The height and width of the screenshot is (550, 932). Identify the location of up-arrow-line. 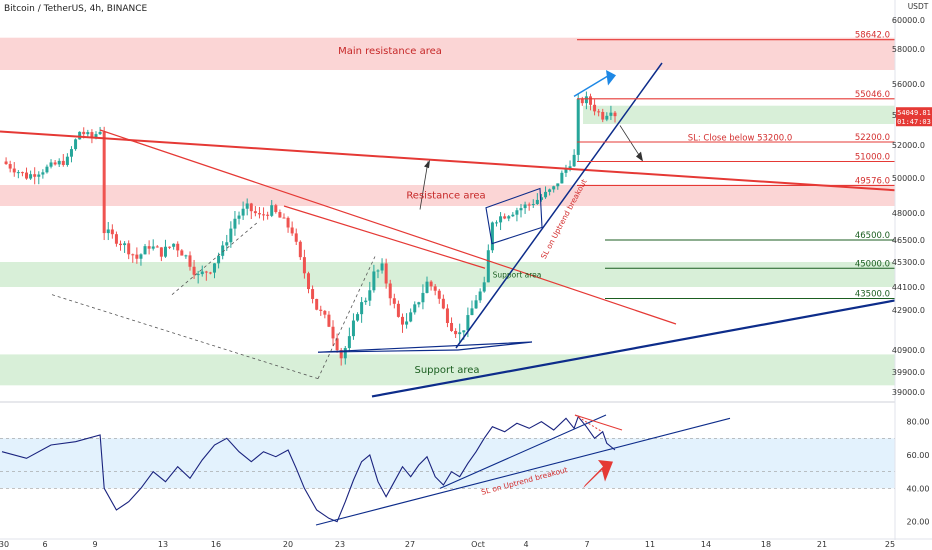
(424, 185).